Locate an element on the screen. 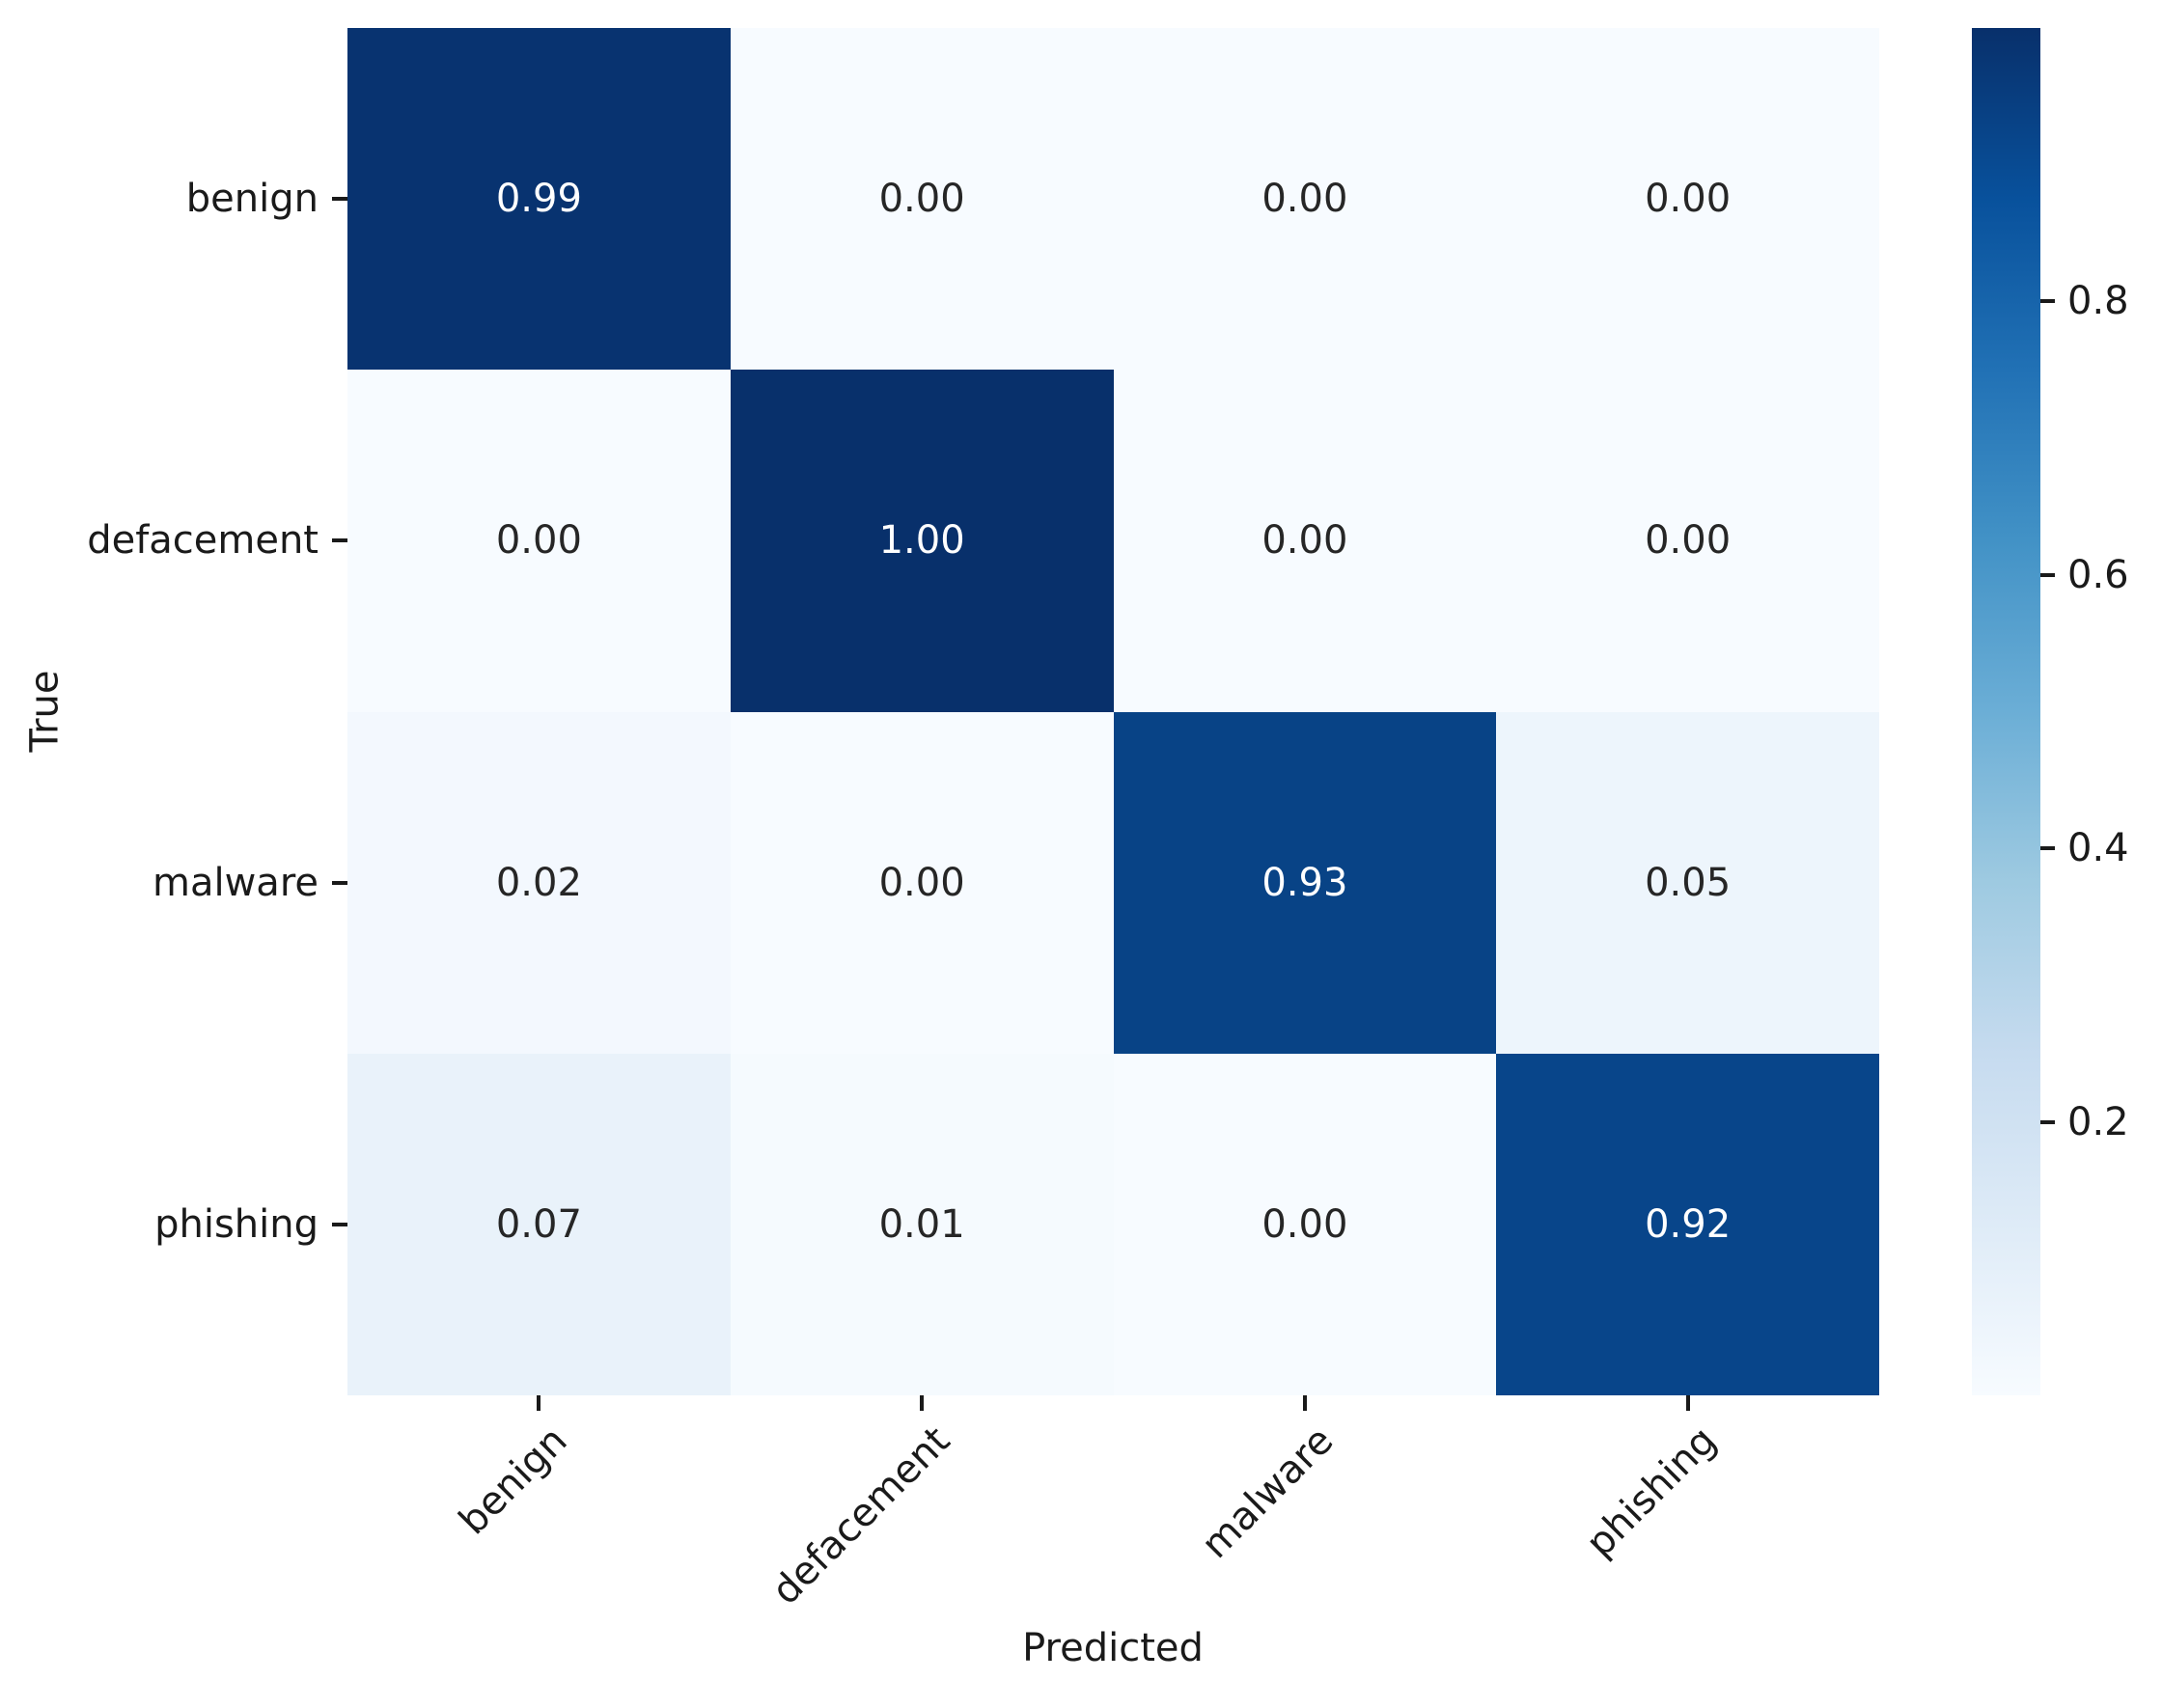  y-tick-label: phishing is located at coordinates (237, 1224).